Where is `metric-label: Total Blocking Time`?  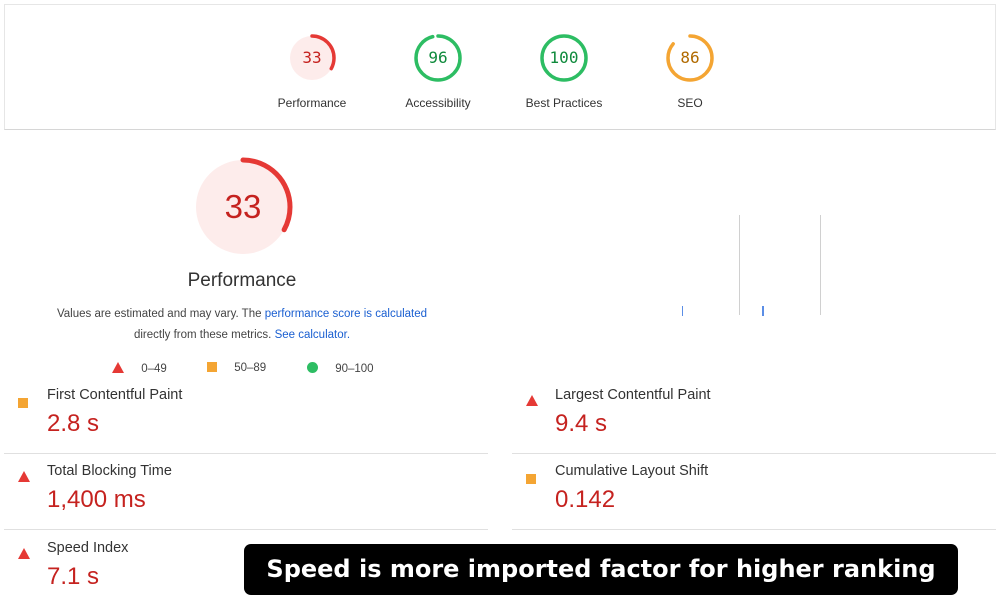 metric-label: Total Blocking Time is located at coordinates (109, 471).